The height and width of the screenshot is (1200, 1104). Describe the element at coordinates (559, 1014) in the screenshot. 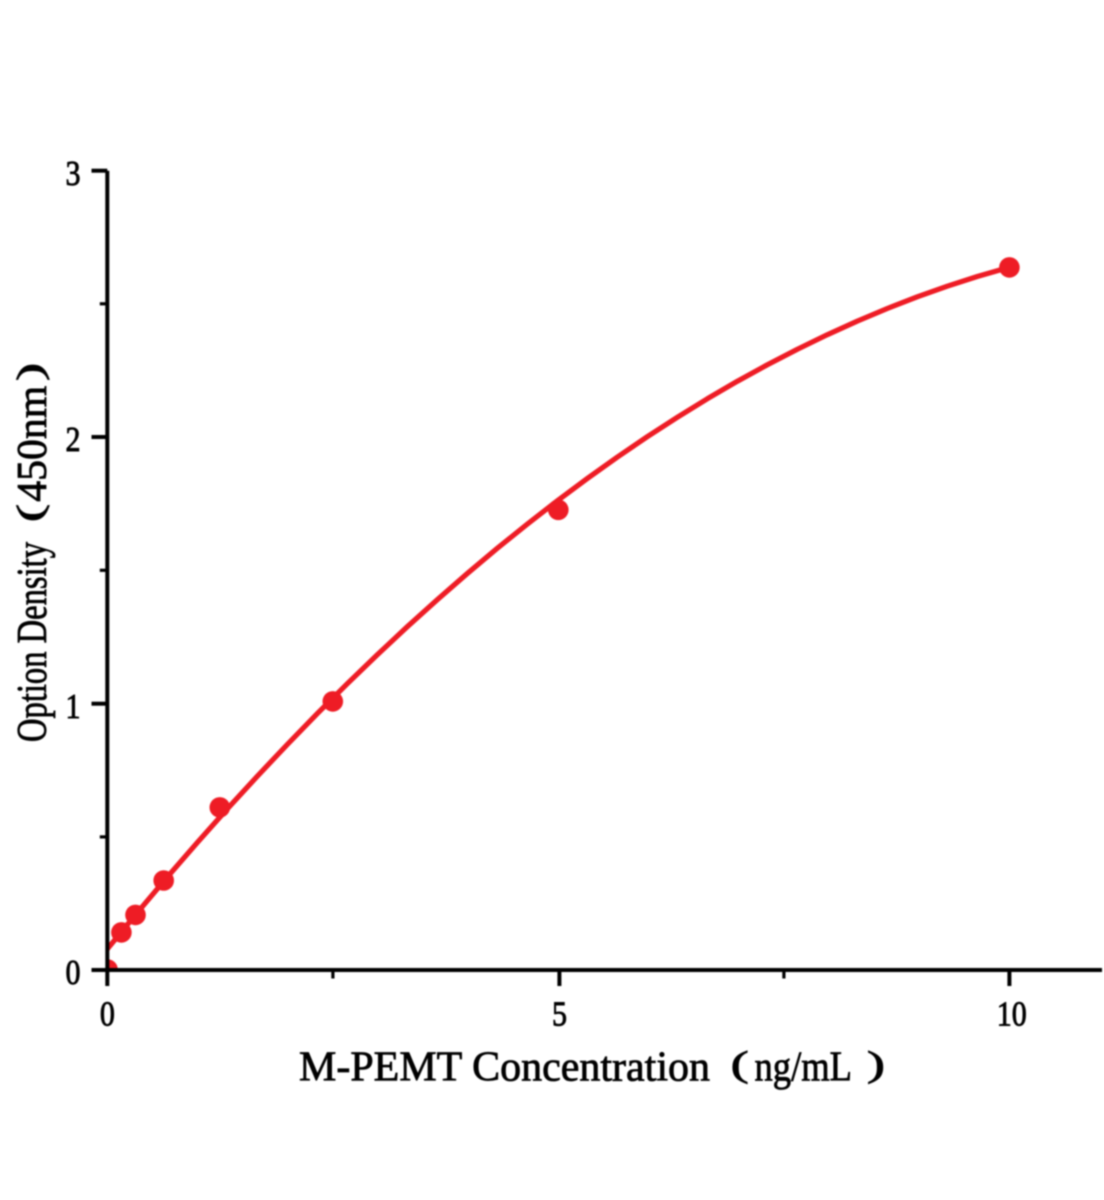

I see `svg-text: 5` at that location.